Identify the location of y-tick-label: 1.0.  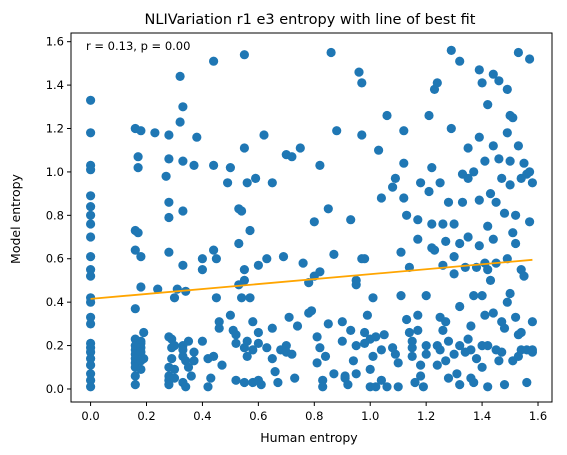
(55, 172).